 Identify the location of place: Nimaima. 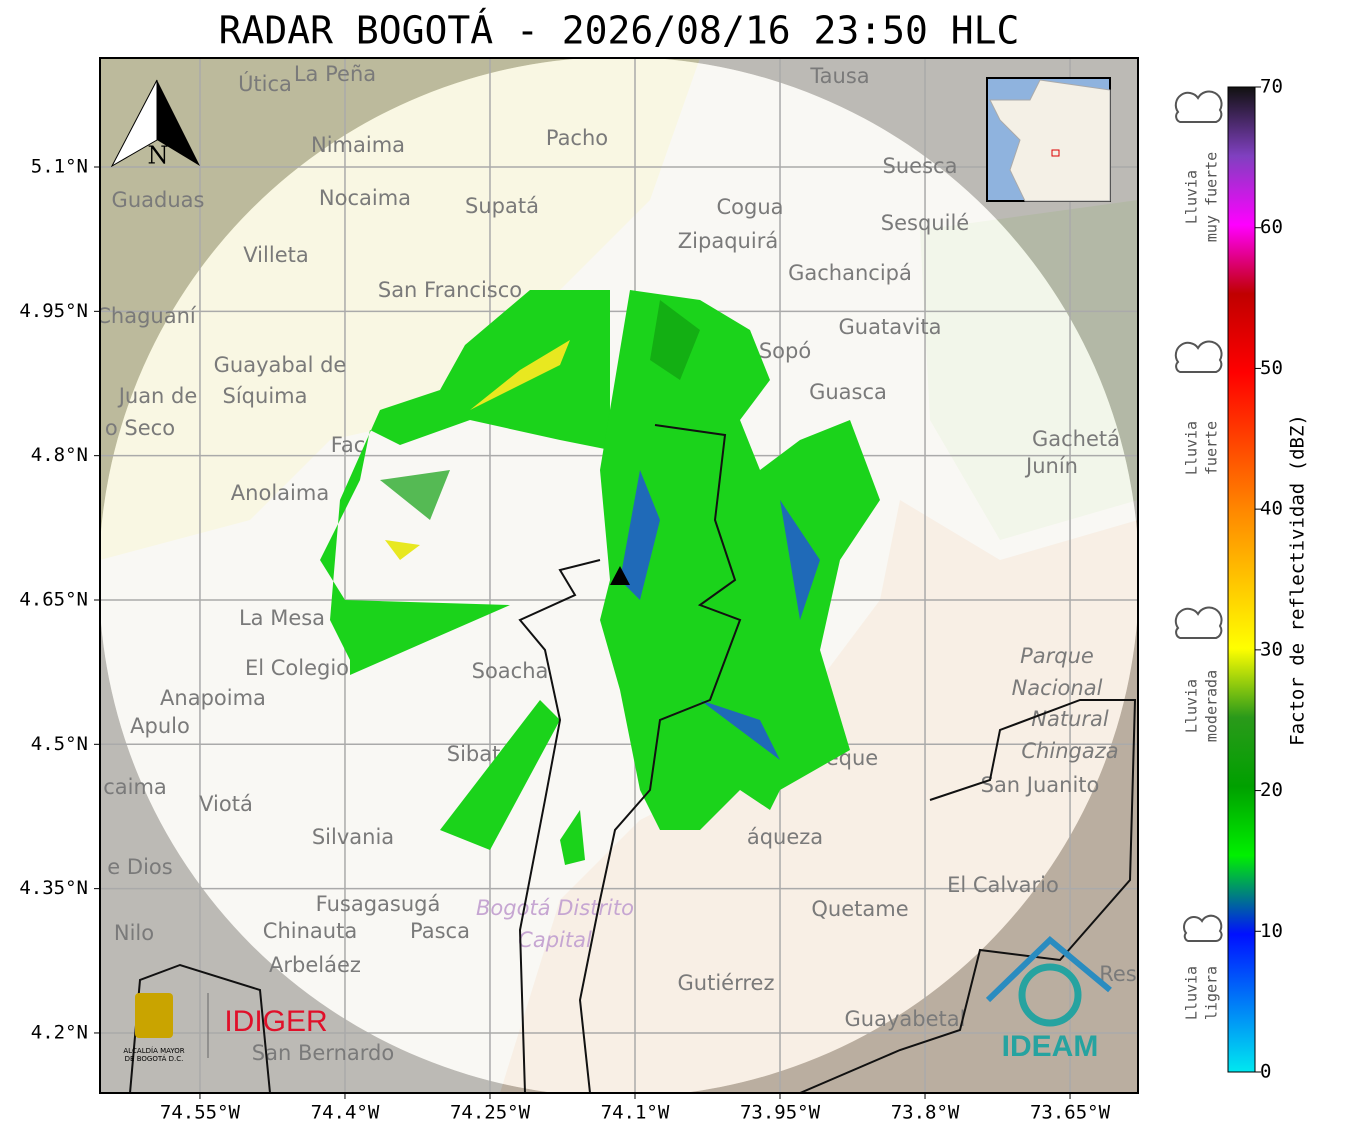
(358, 145).